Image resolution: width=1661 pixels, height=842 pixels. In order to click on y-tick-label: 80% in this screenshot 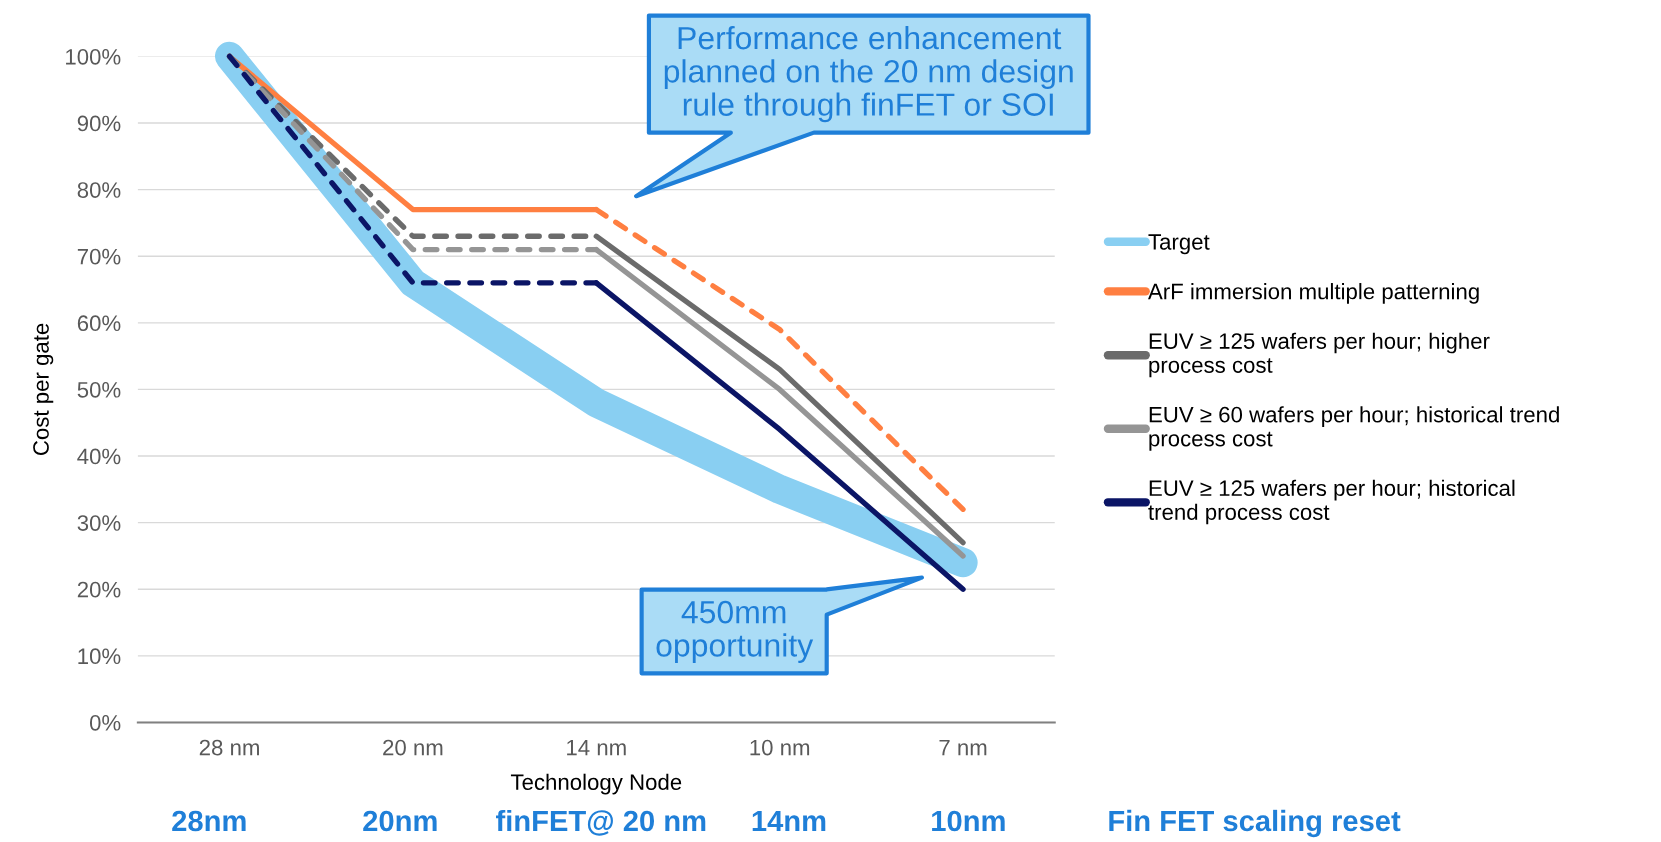, I will do `click(99, 190)`.